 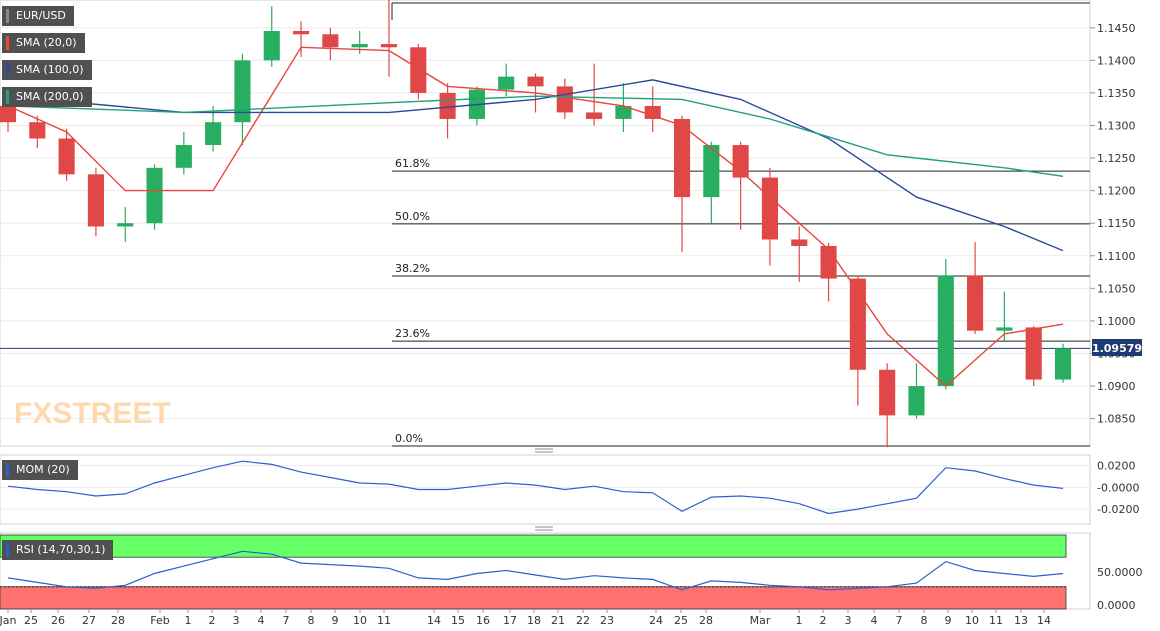 I want to click on y-tick-label: 1.1450, so click(x=1116, y=28).